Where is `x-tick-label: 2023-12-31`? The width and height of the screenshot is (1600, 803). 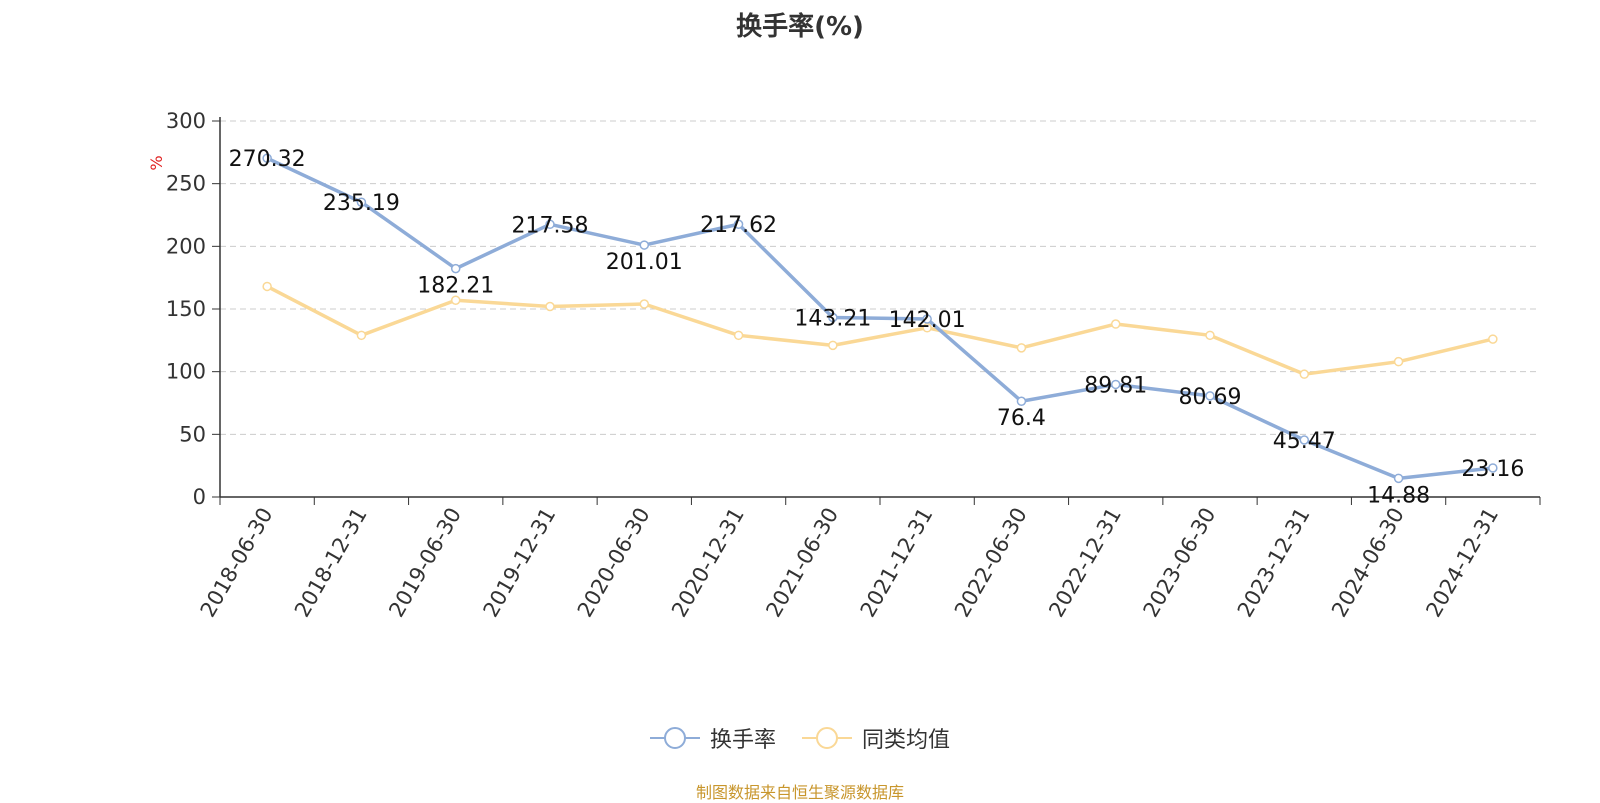 x-tick-label: 2023-12-31 is located at coordinates (1274, 563).